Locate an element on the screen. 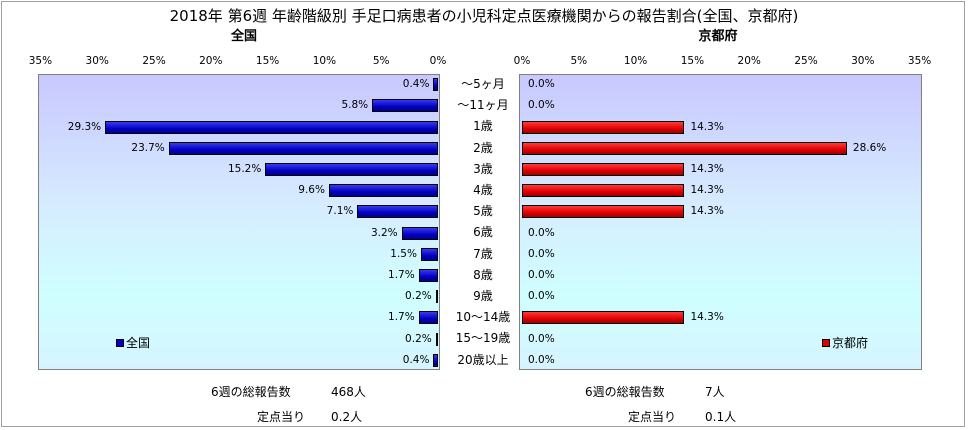  national-tick-label: 10% is located at coordinates (324, 61).